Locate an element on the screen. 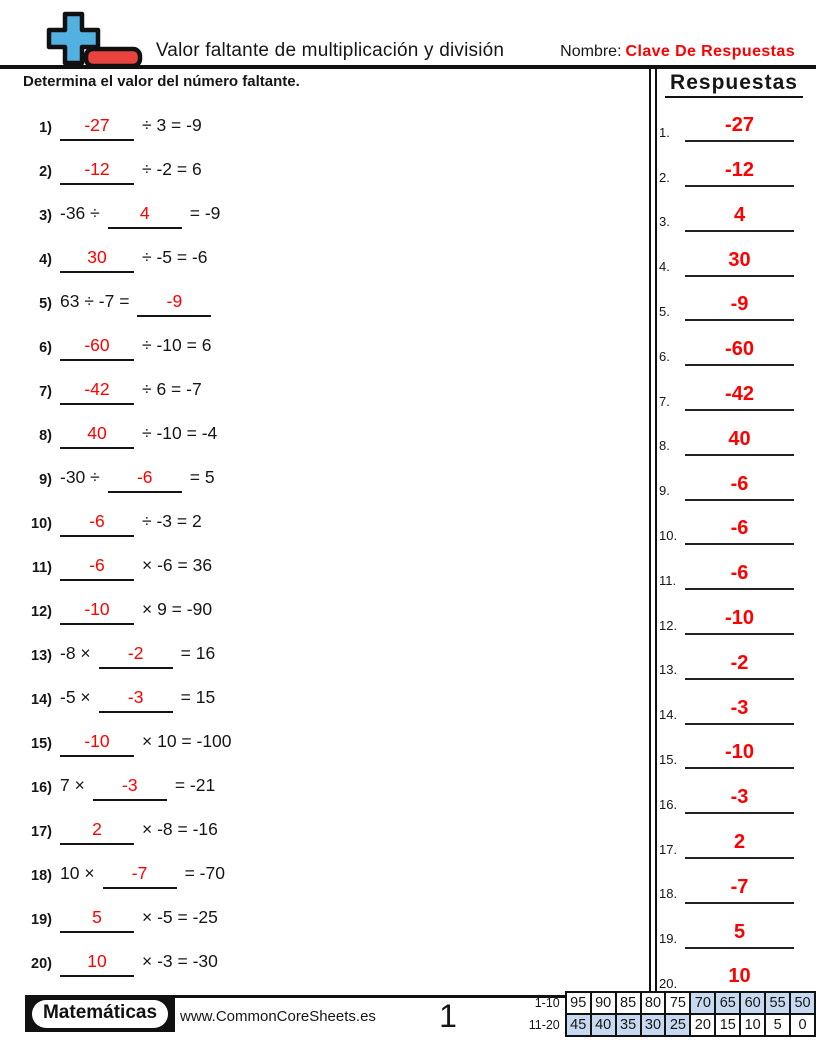  answer-value: -10 is located at coordinates (739, 621).